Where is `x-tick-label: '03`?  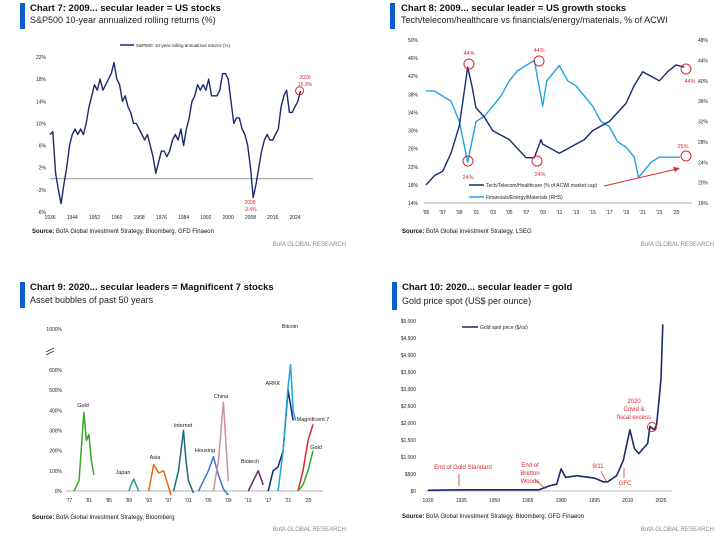
x-tick-label: '03 is located at coordinates (492, 213).